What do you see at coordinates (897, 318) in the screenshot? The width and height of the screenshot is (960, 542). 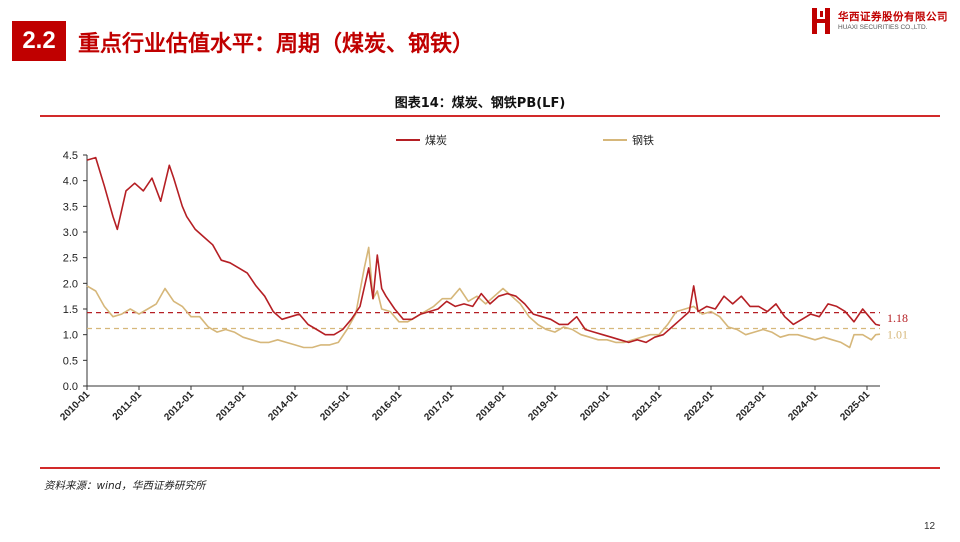 I see `coal-latest-value-label: 1.18` at bounding box center [897, 318].